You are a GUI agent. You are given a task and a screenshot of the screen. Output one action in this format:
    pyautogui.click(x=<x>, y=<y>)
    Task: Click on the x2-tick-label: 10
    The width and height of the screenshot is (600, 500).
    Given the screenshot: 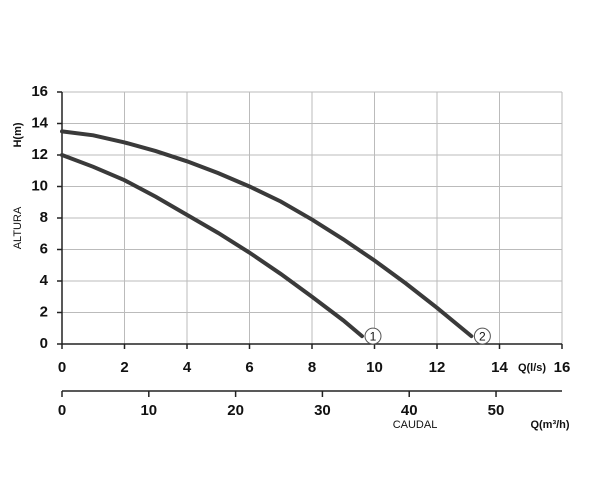 What is the action you would take?
    pyautogui.click(x=148, y=410)
    